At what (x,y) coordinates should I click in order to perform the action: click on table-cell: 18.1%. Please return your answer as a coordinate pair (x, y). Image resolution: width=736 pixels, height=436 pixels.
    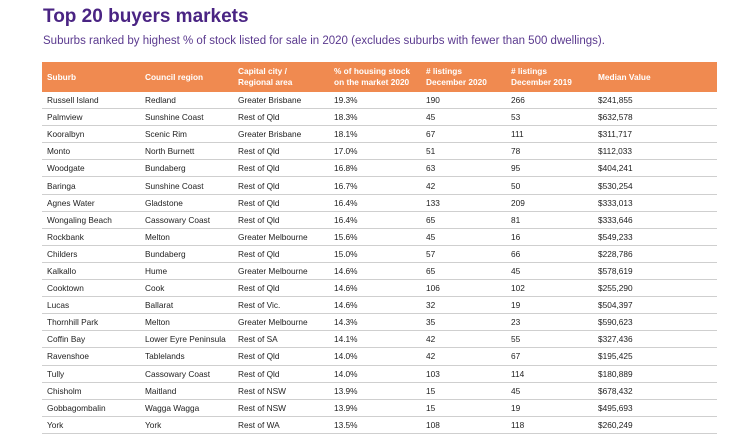
    Looking at the image, I should click on (375, 134).